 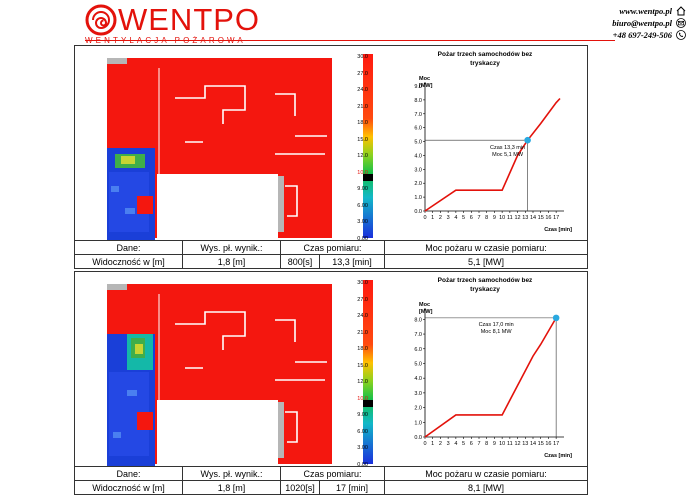 What do you see at coordinates (418, 143) in the screenshot?
I see `y-tick-label: 5.0` at bounding box center [418, 143].